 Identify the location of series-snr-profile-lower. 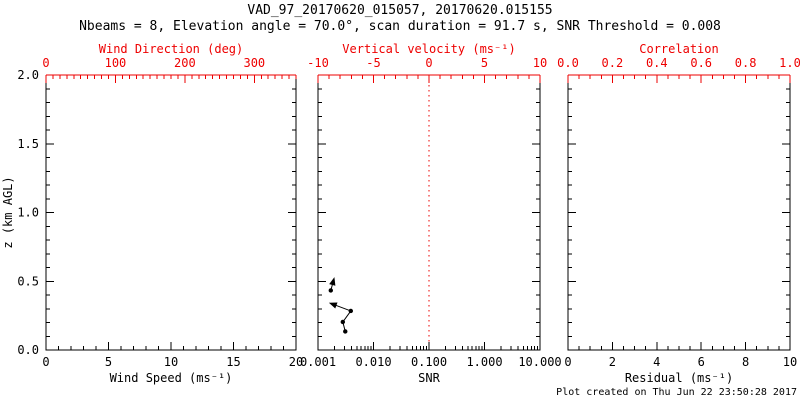
(341, 318).